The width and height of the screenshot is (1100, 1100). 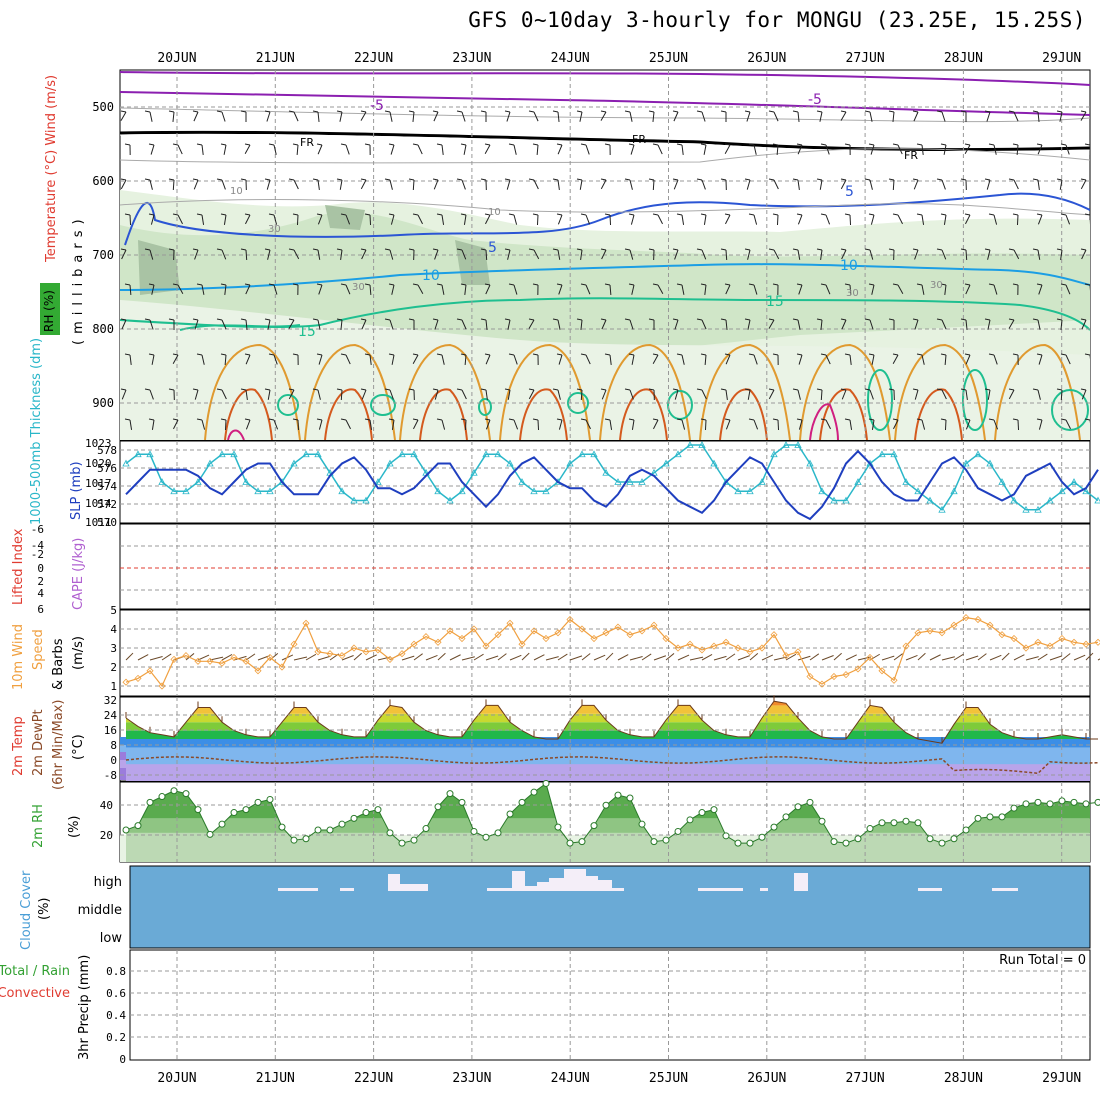 What do you see at coordinates (815, 100) in the screenshot?
I see `contour-label: -5` at bounding box center [815, 100].